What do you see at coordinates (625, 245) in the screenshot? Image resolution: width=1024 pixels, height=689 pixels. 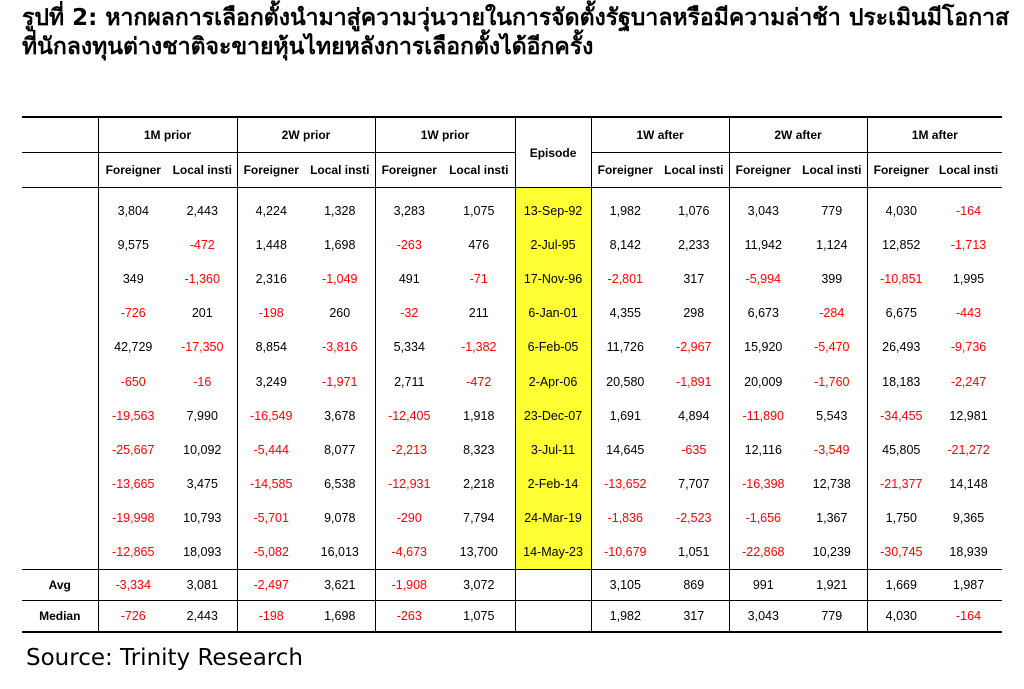 I see `foreigner-flow-cell: 8,142` at bounding box center [625, 245].